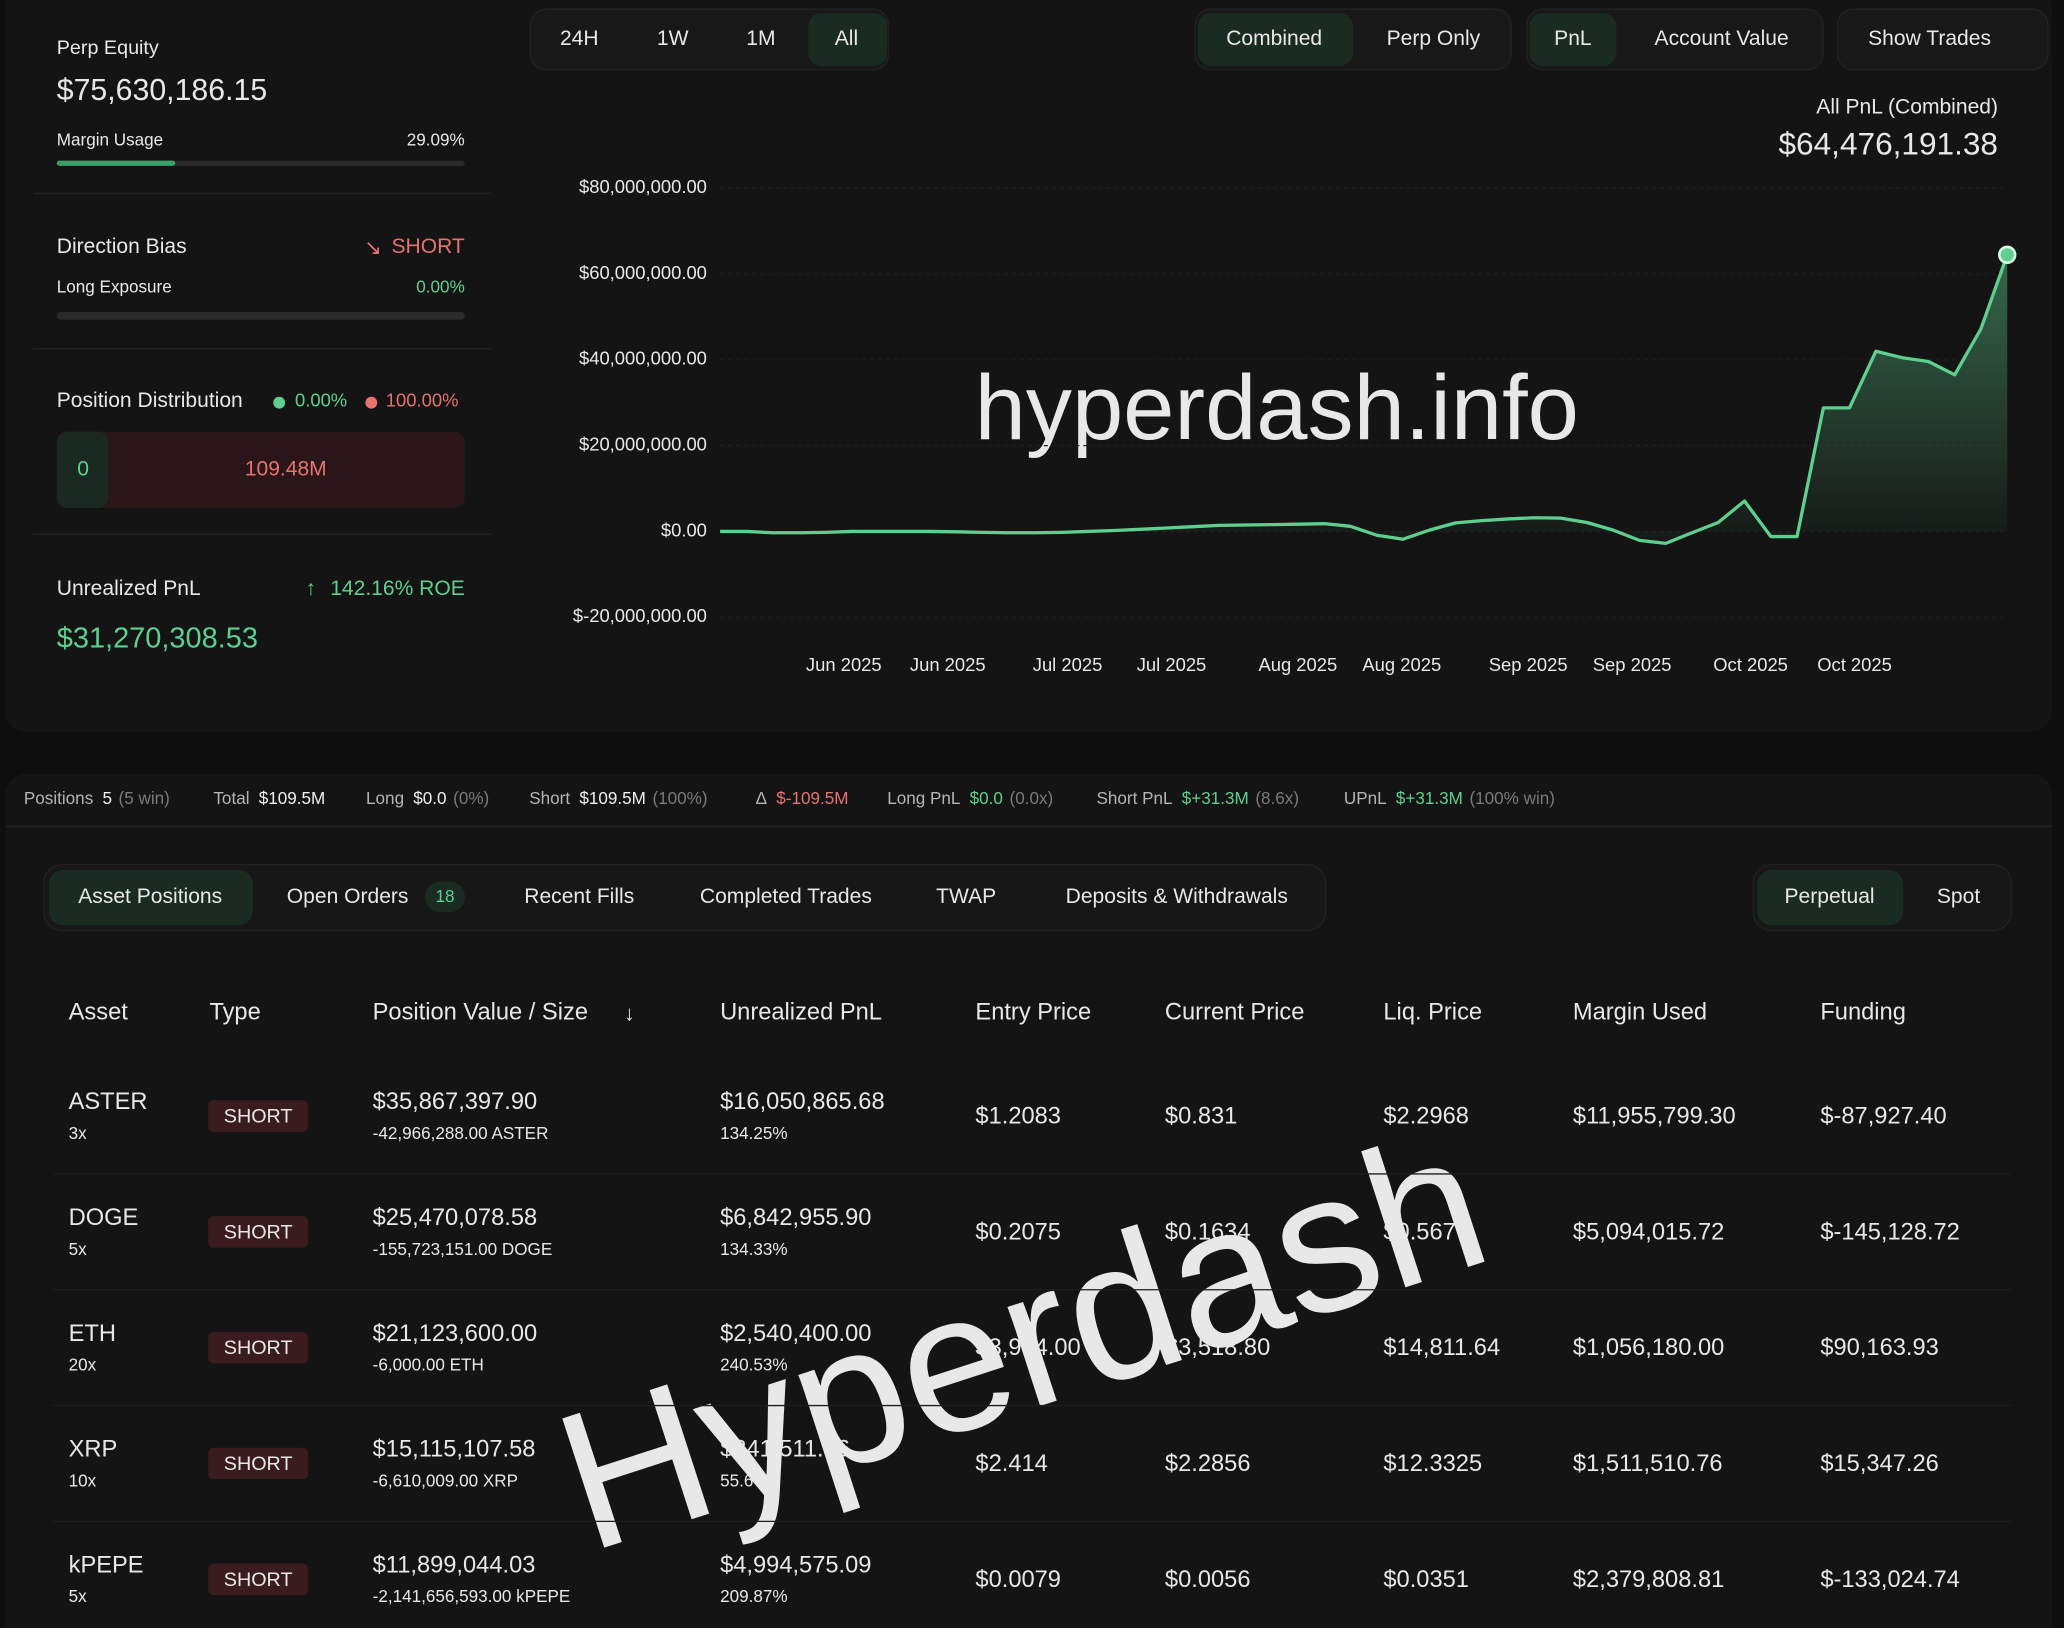 This screenshot has width=2064, height=1628. I want to click on cell: $0.0351, so click(1426, 1580).